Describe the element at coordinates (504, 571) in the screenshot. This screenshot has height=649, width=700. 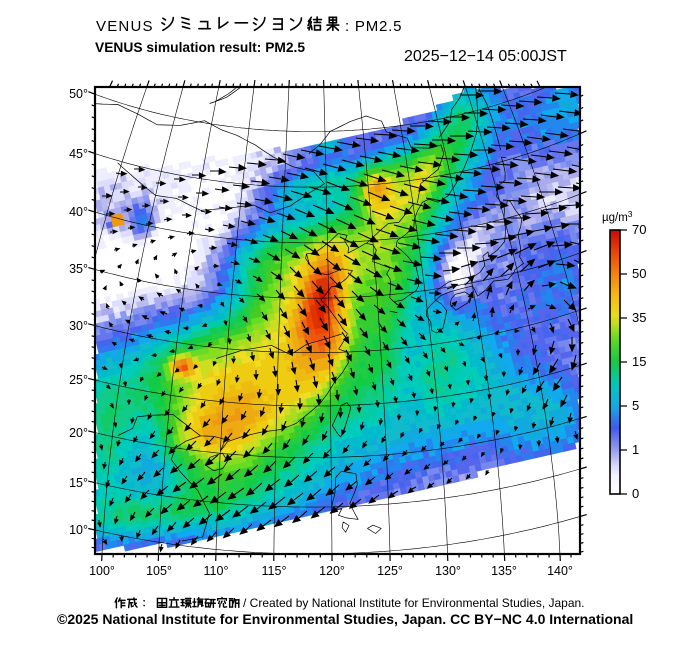
I see `svg-text: 135°` at that location.